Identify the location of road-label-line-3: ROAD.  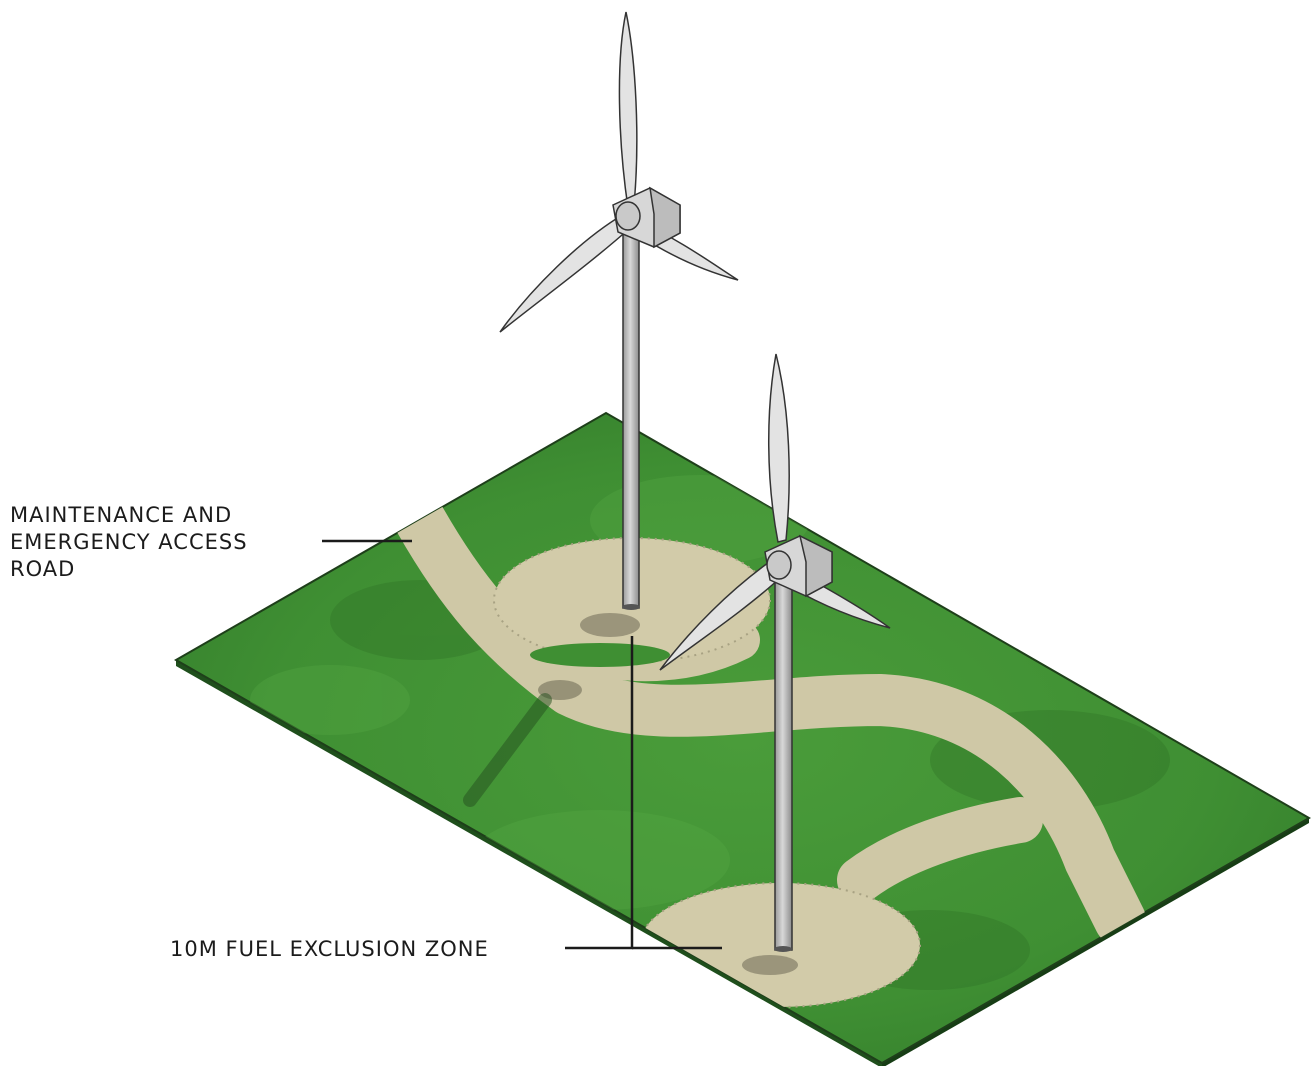
(43, 569).